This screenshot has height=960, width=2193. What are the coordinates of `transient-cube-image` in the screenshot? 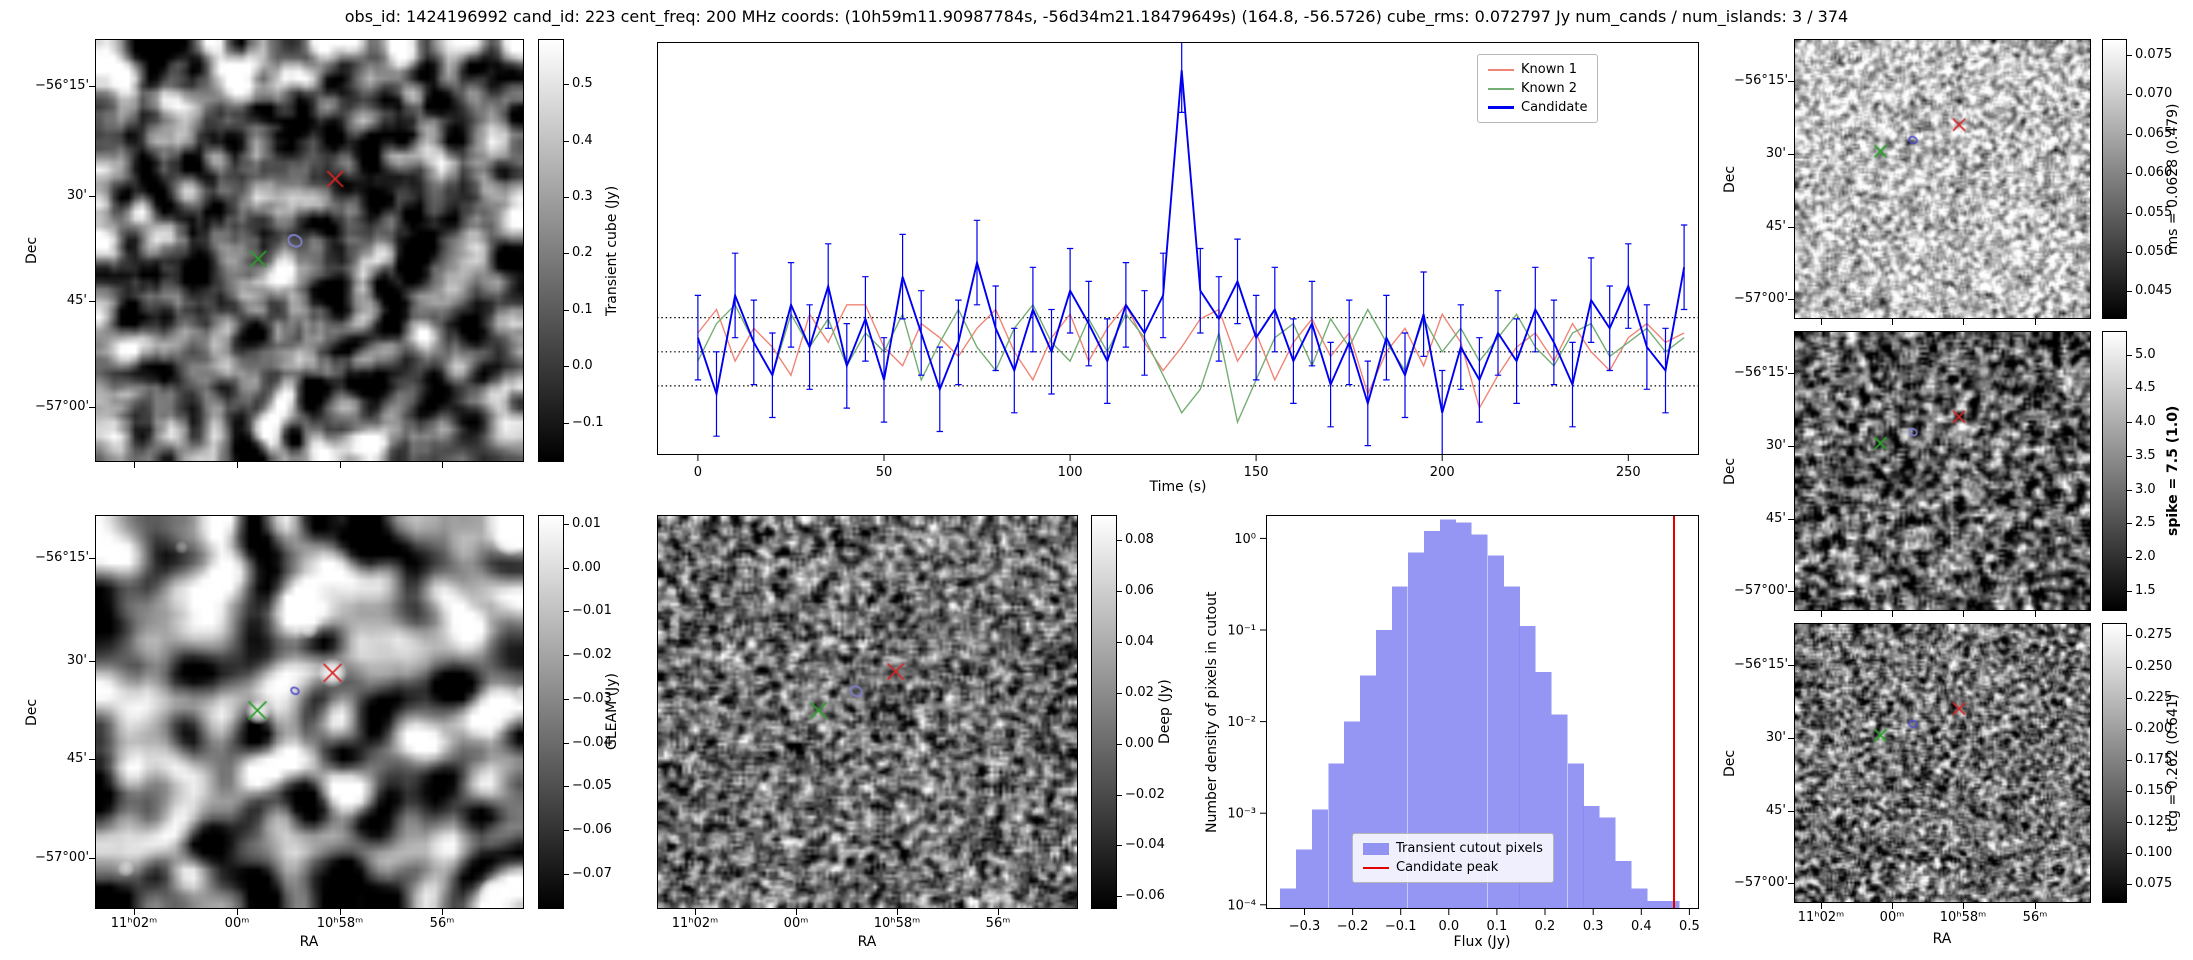 It's located at (309, 250).